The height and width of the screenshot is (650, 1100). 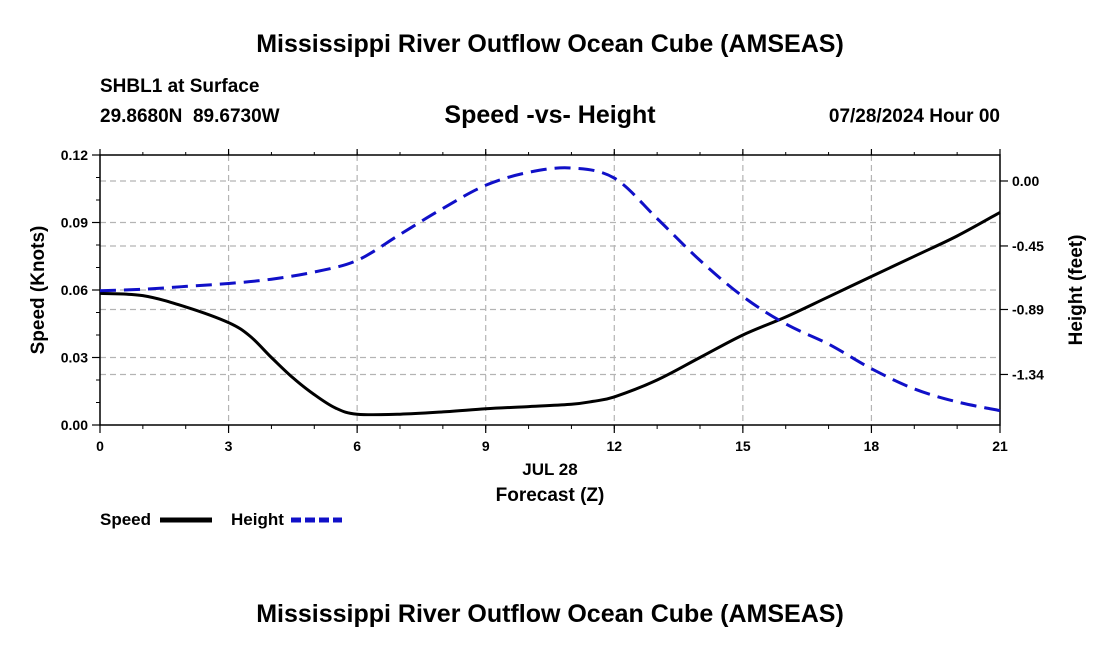 I want to click on x-tick-label: 15, so click(x=743, y=446).